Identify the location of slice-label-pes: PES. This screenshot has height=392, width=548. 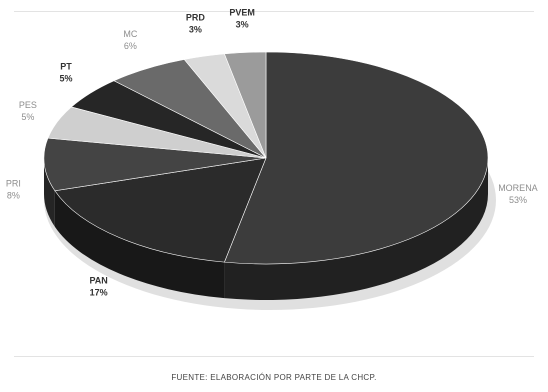
(28, 105).